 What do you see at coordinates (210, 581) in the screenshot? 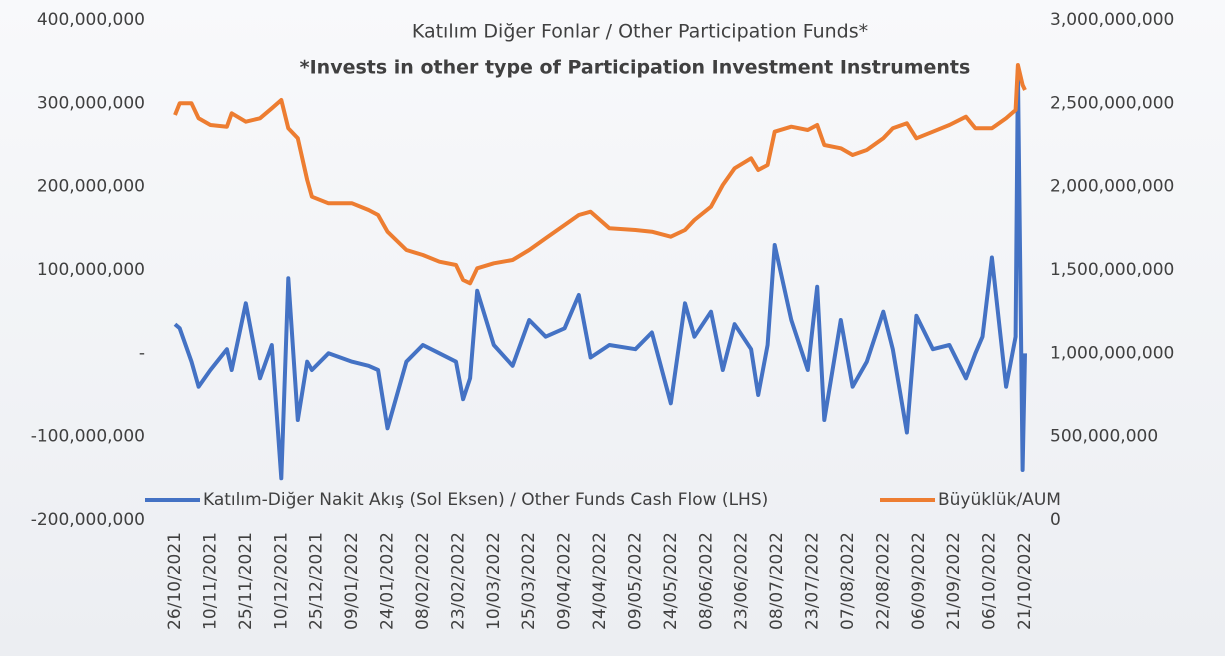
I see `x-tick-label: 10/11/2021` at bounding box center [210, 581].